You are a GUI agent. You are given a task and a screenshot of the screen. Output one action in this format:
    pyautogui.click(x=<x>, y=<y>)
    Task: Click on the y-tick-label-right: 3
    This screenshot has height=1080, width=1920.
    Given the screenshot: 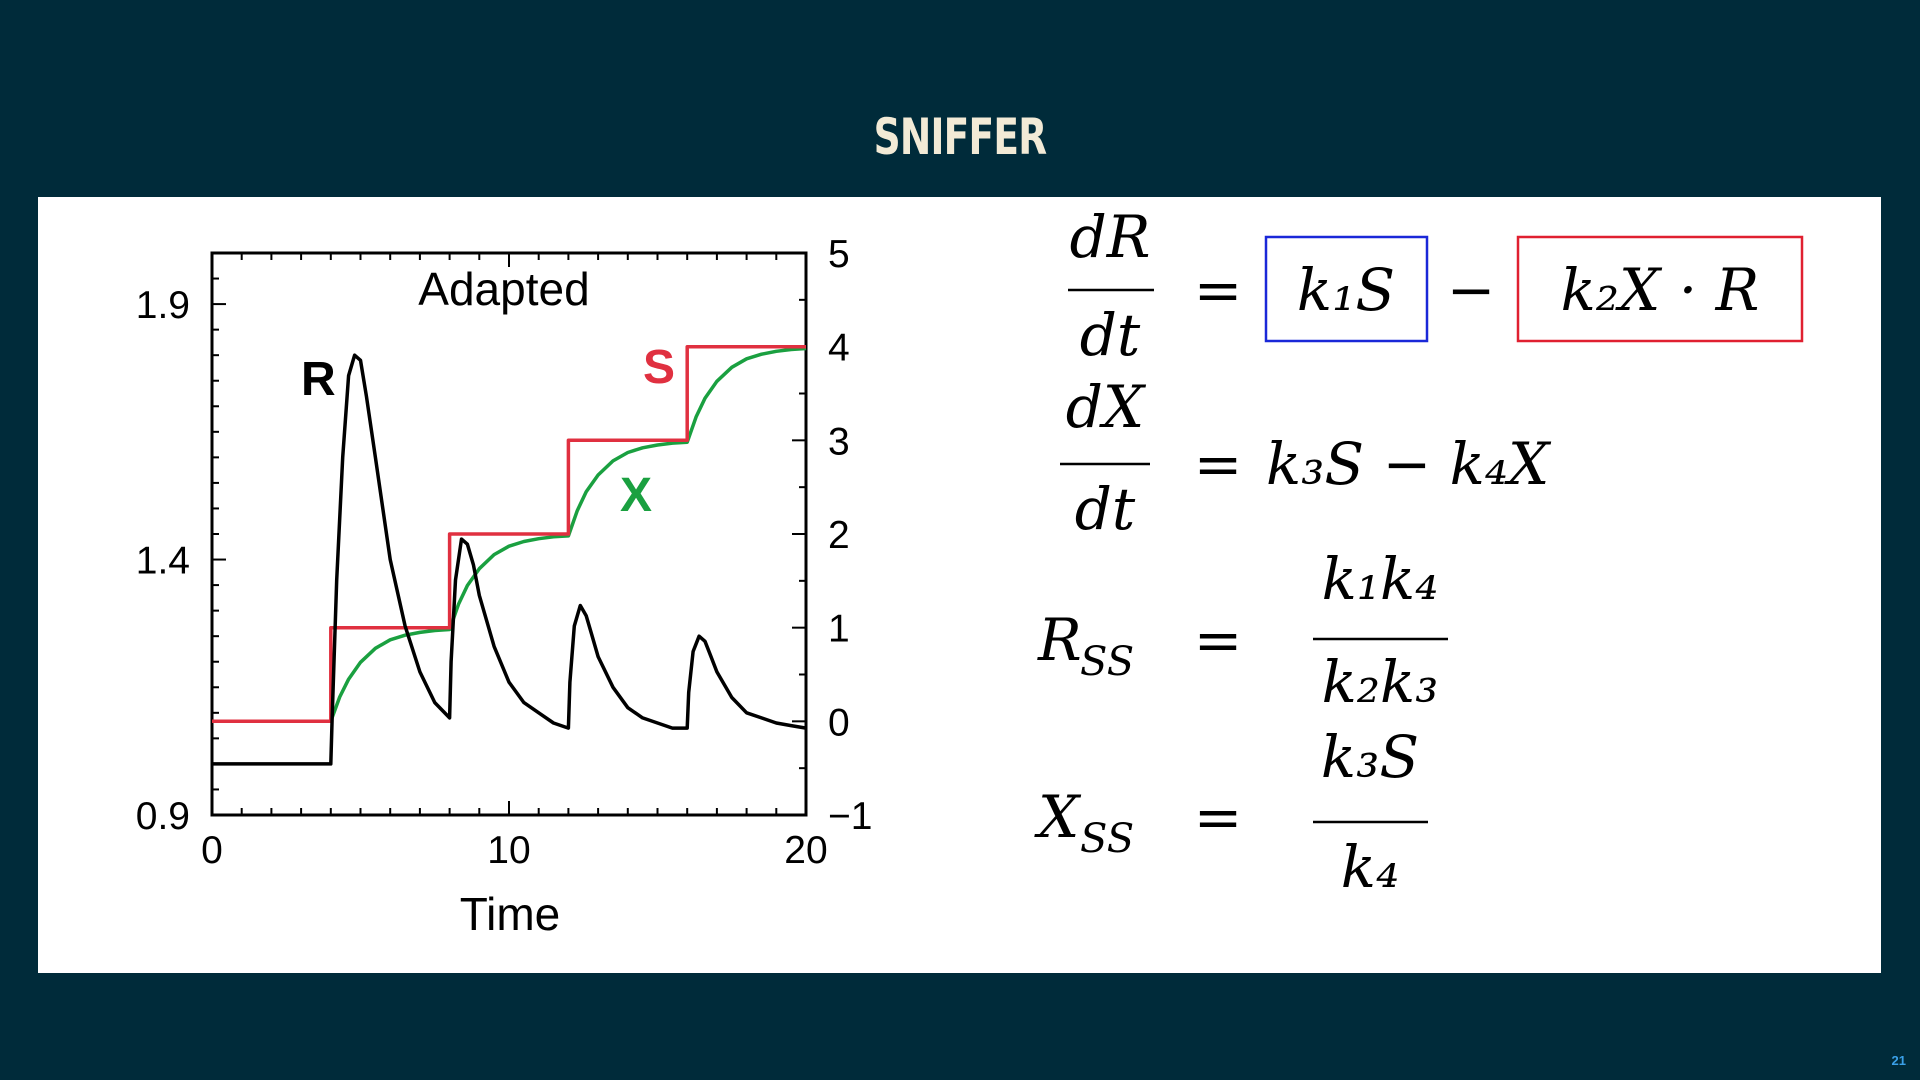 What is the action you would take?
    pyautogui.click(x=839, y=441)
    